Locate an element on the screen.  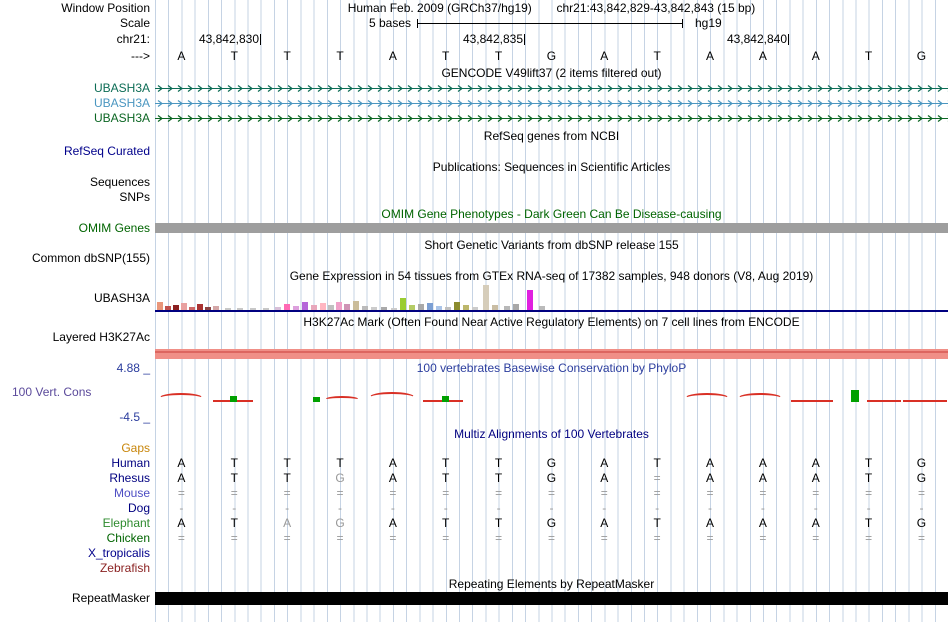
repeatmasker-element-bar is located at coordinates (551, 598).